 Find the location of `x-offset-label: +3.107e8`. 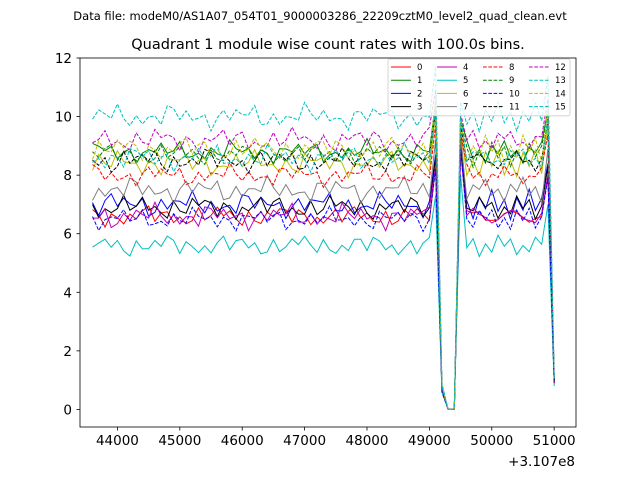

x-offset-label: +3.107e8 is located at coordinates (541, 462).